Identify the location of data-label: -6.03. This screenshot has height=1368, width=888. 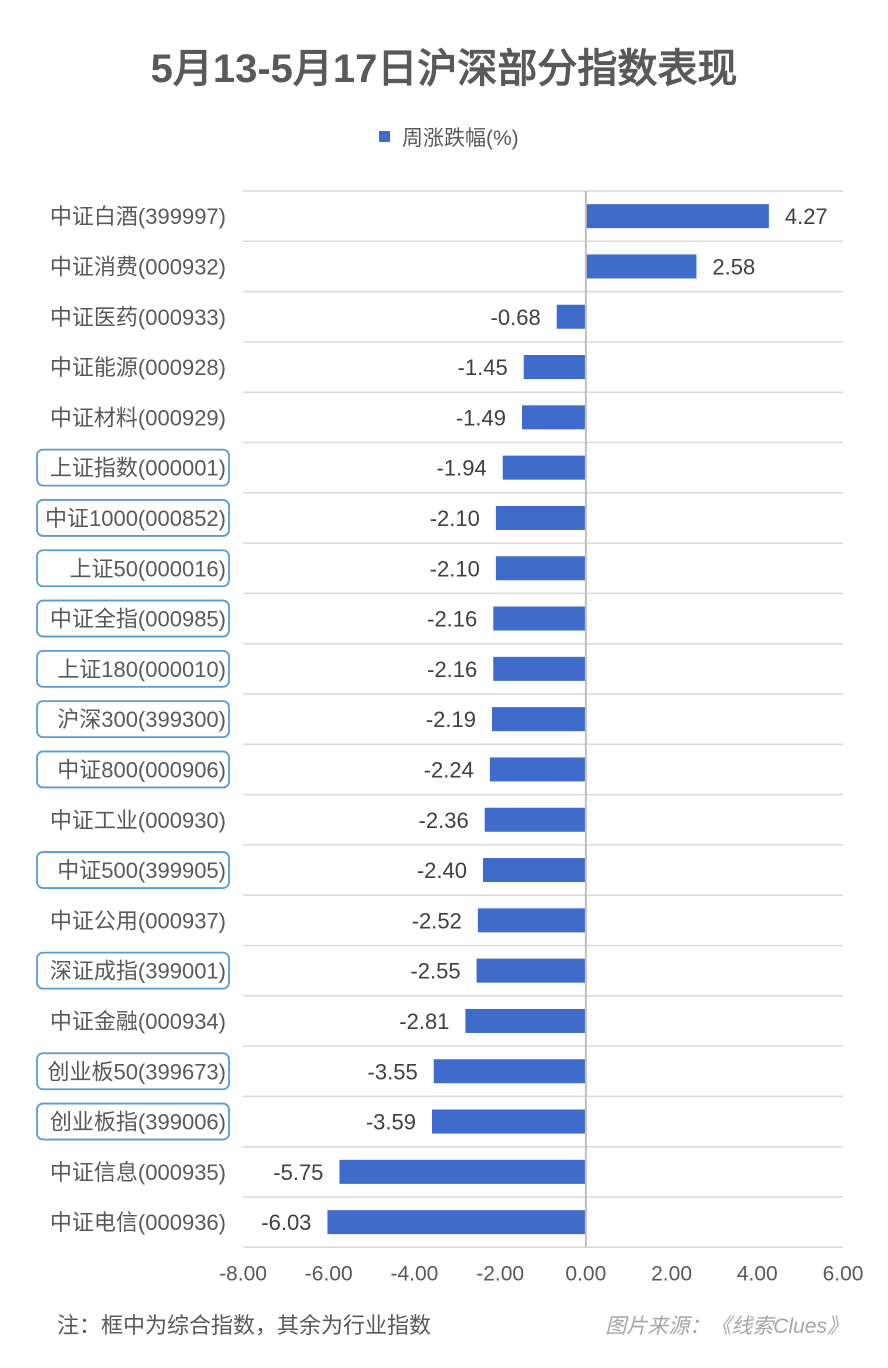
(286, 1222).